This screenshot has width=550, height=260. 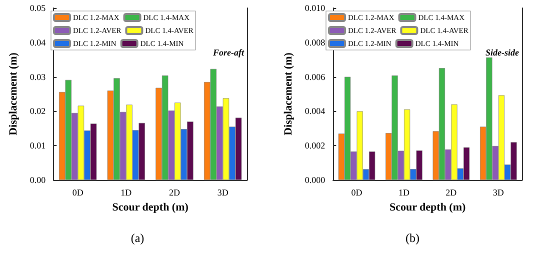 I want to click on y-tick-label: 0.01, so click(x=38, y=145).